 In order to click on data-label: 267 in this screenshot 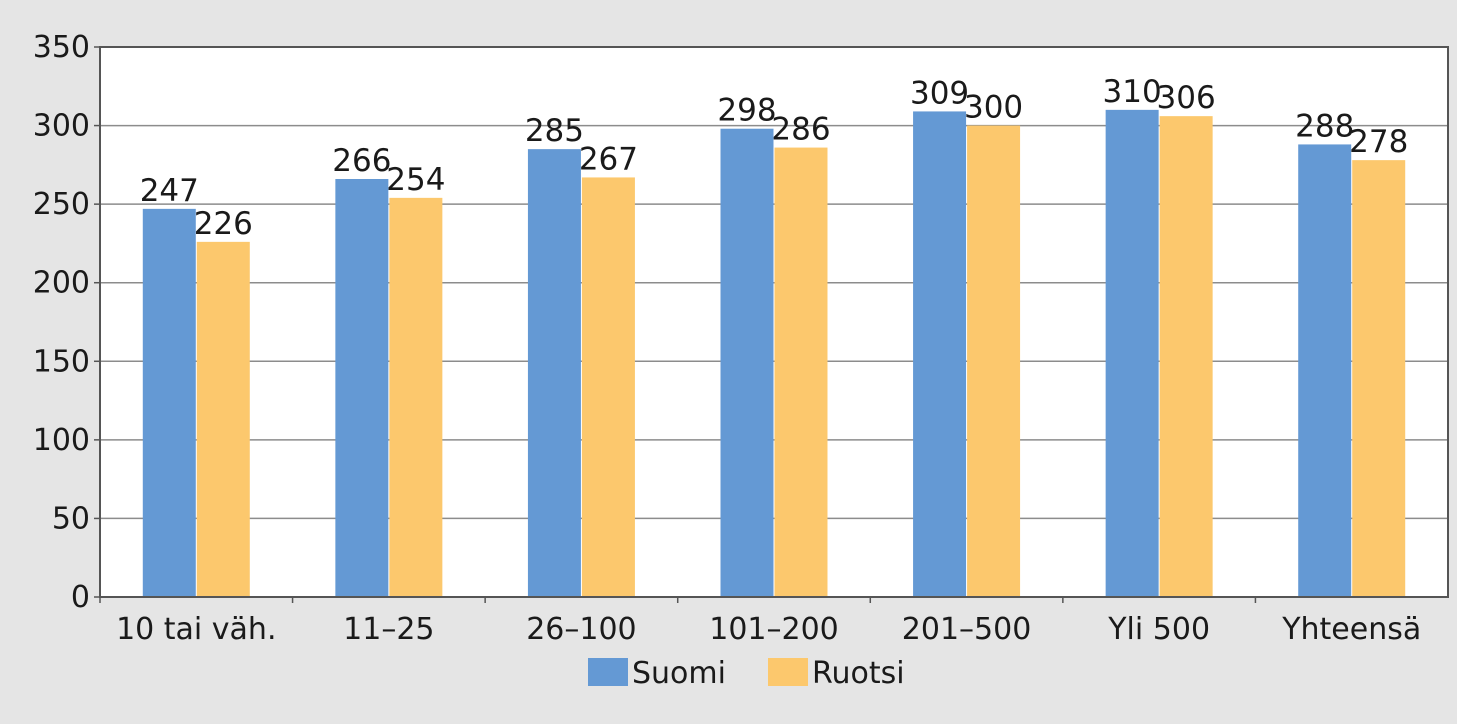, I will do `click(608, 159)`.